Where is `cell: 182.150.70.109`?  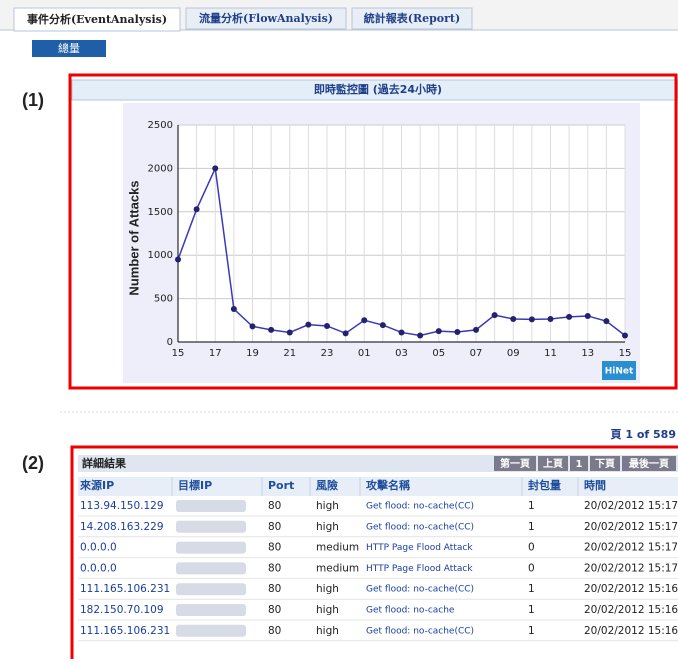 cell: 182.150.70.109 is located at coordinates (122, 610).